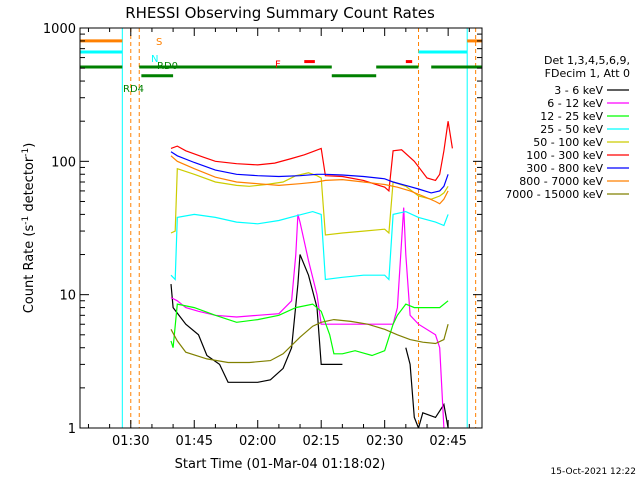 The image size is (640, 480). I want to click on x-tick-label-5: 02:45, so click(447, 441).